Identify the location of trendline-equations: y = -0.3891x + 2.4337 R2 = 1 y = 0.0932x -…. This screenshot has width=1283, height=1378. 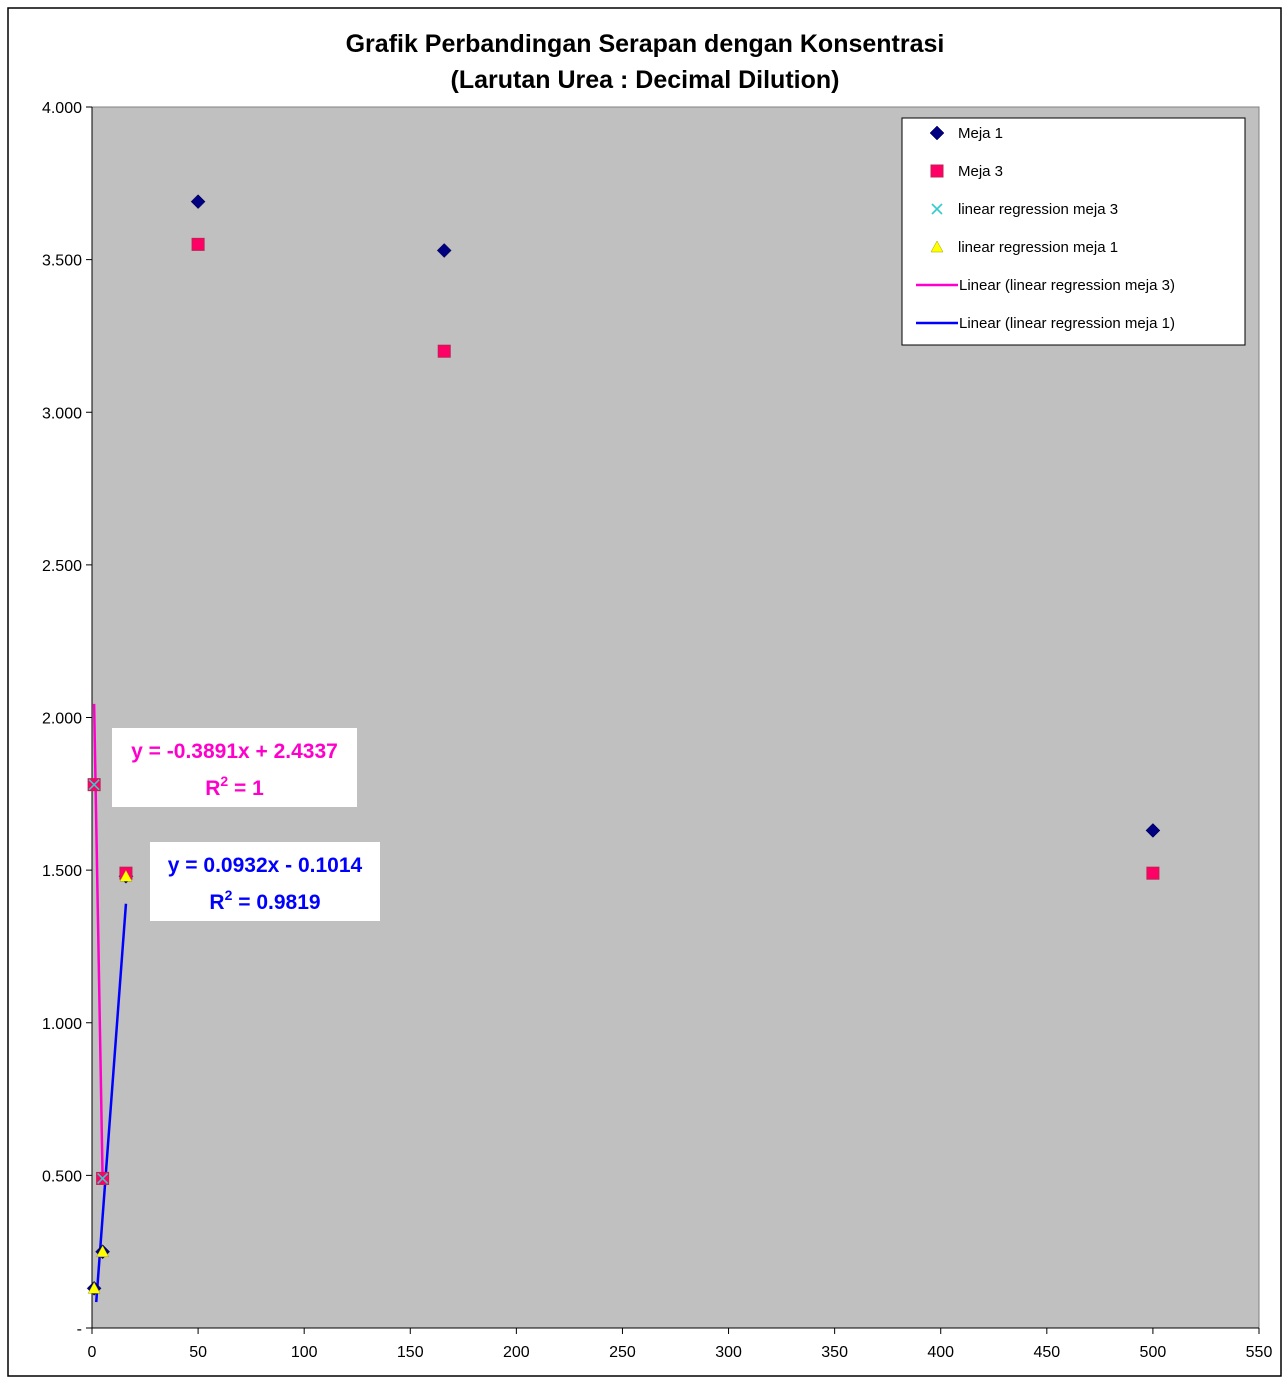
(246, 824).